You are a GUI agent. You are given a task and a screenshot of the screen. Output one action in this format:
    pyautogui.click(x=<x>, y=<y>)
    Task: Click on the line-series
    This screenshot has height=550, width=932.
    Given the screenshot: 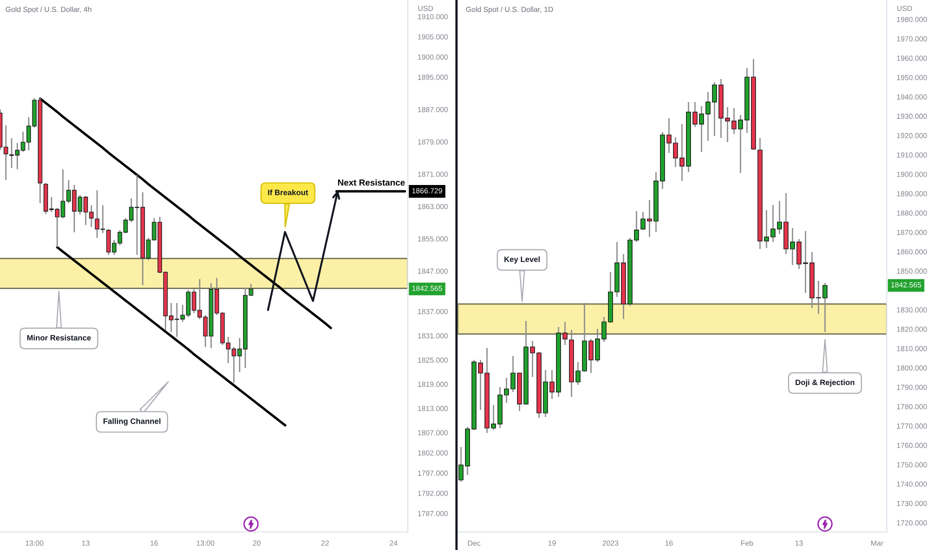 What is the action you would take?
    pyautogui.click(x=185, y=213)
    